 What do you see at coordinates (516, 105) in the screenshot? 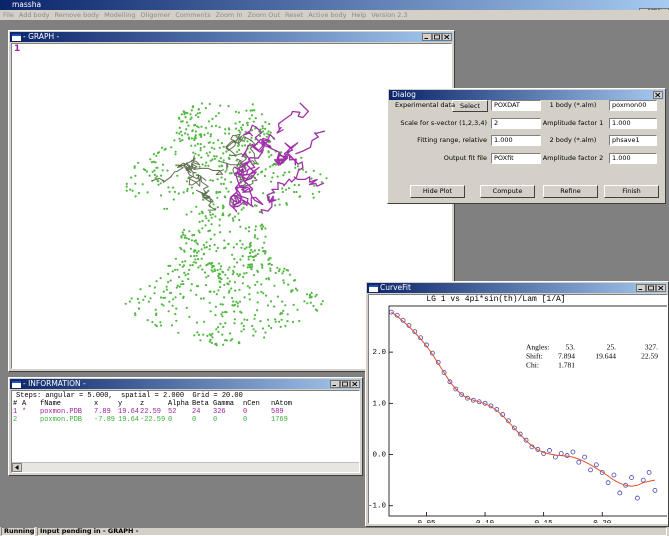
I see `text-input: POXDAT` at bounding box center [516, 105].